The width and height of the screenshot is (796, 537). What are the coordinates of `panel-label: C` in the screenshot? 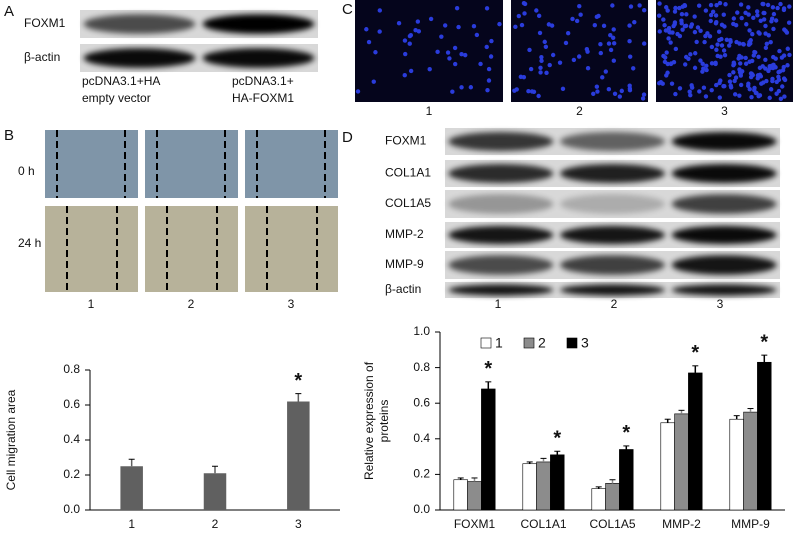 It's located at (347, 9).